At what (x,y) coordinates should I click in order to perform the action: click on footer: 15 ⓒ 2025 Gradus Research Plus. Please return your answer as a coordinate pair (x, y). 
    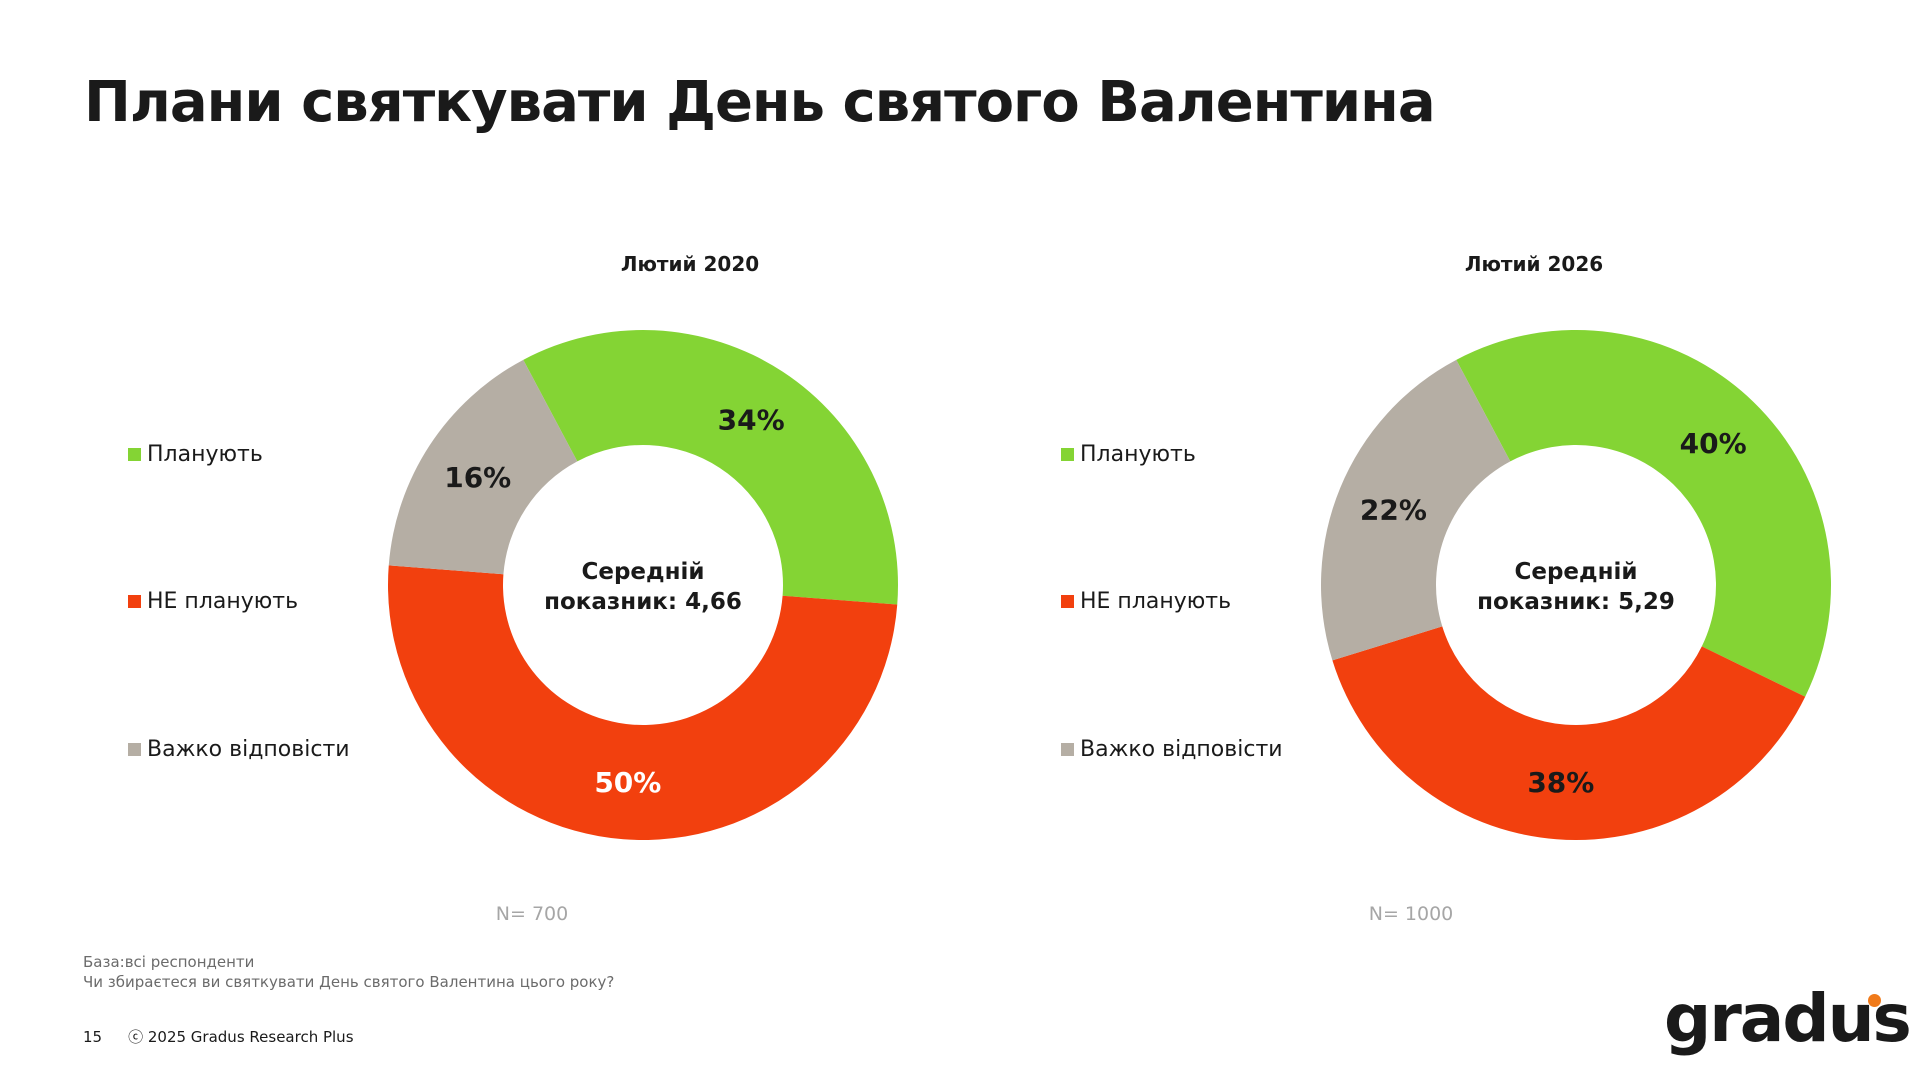
    Looking at the image, I should click on (218, 1036).